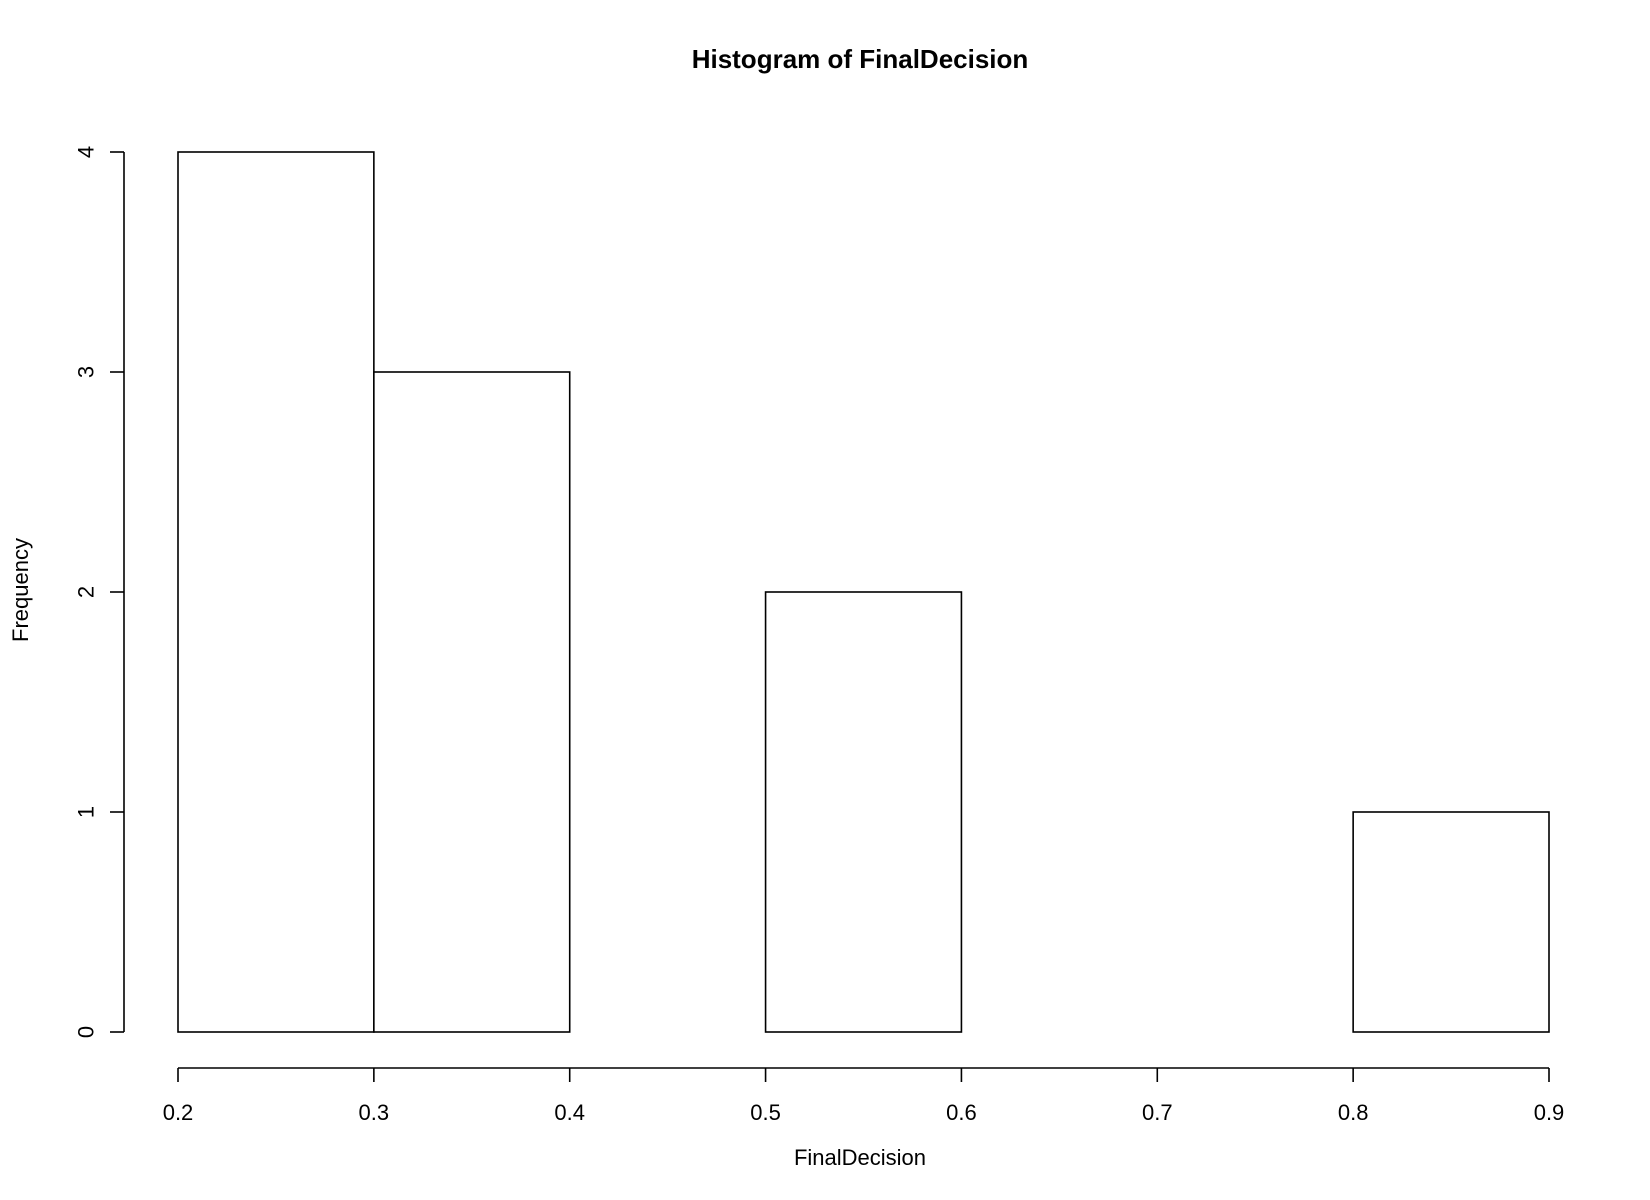 This screenshot has width=1650, height=1200. I want to click on x-tick-label-3: 0.5, so click(765, 1112).